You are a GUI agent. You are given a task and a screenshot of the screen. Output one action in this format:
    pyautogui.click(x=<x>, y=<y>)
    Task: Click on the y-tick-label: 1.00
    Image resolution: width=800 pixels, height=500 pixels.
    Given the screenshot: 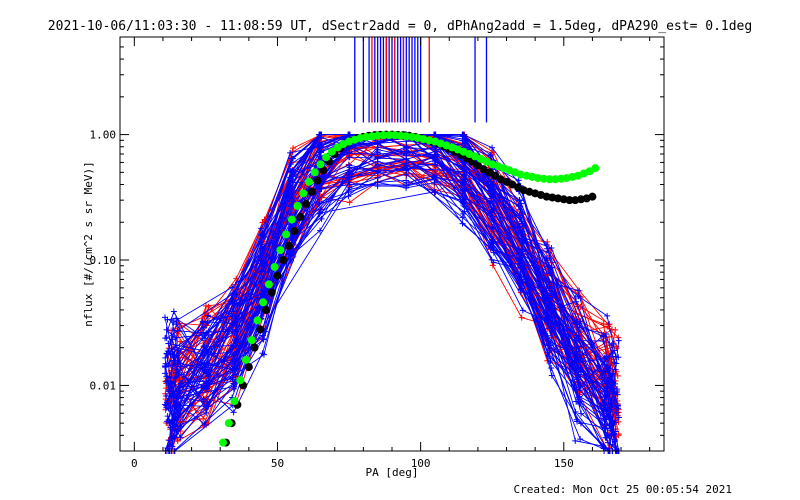 What is the action you would take?
    pyautogui.click(x=103, y=135)
    